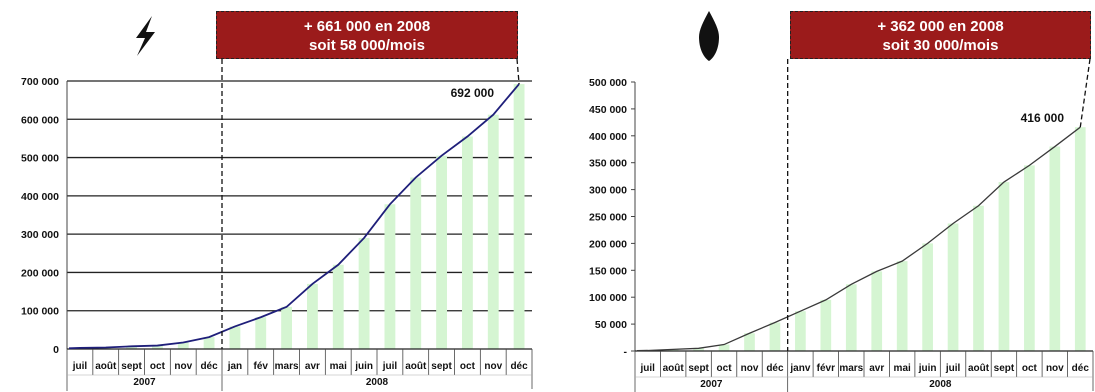 Image resolution: width=1095 pixels, height=392 pixels. I want to click on peak-value-label: 692 000, so click(473, 93).